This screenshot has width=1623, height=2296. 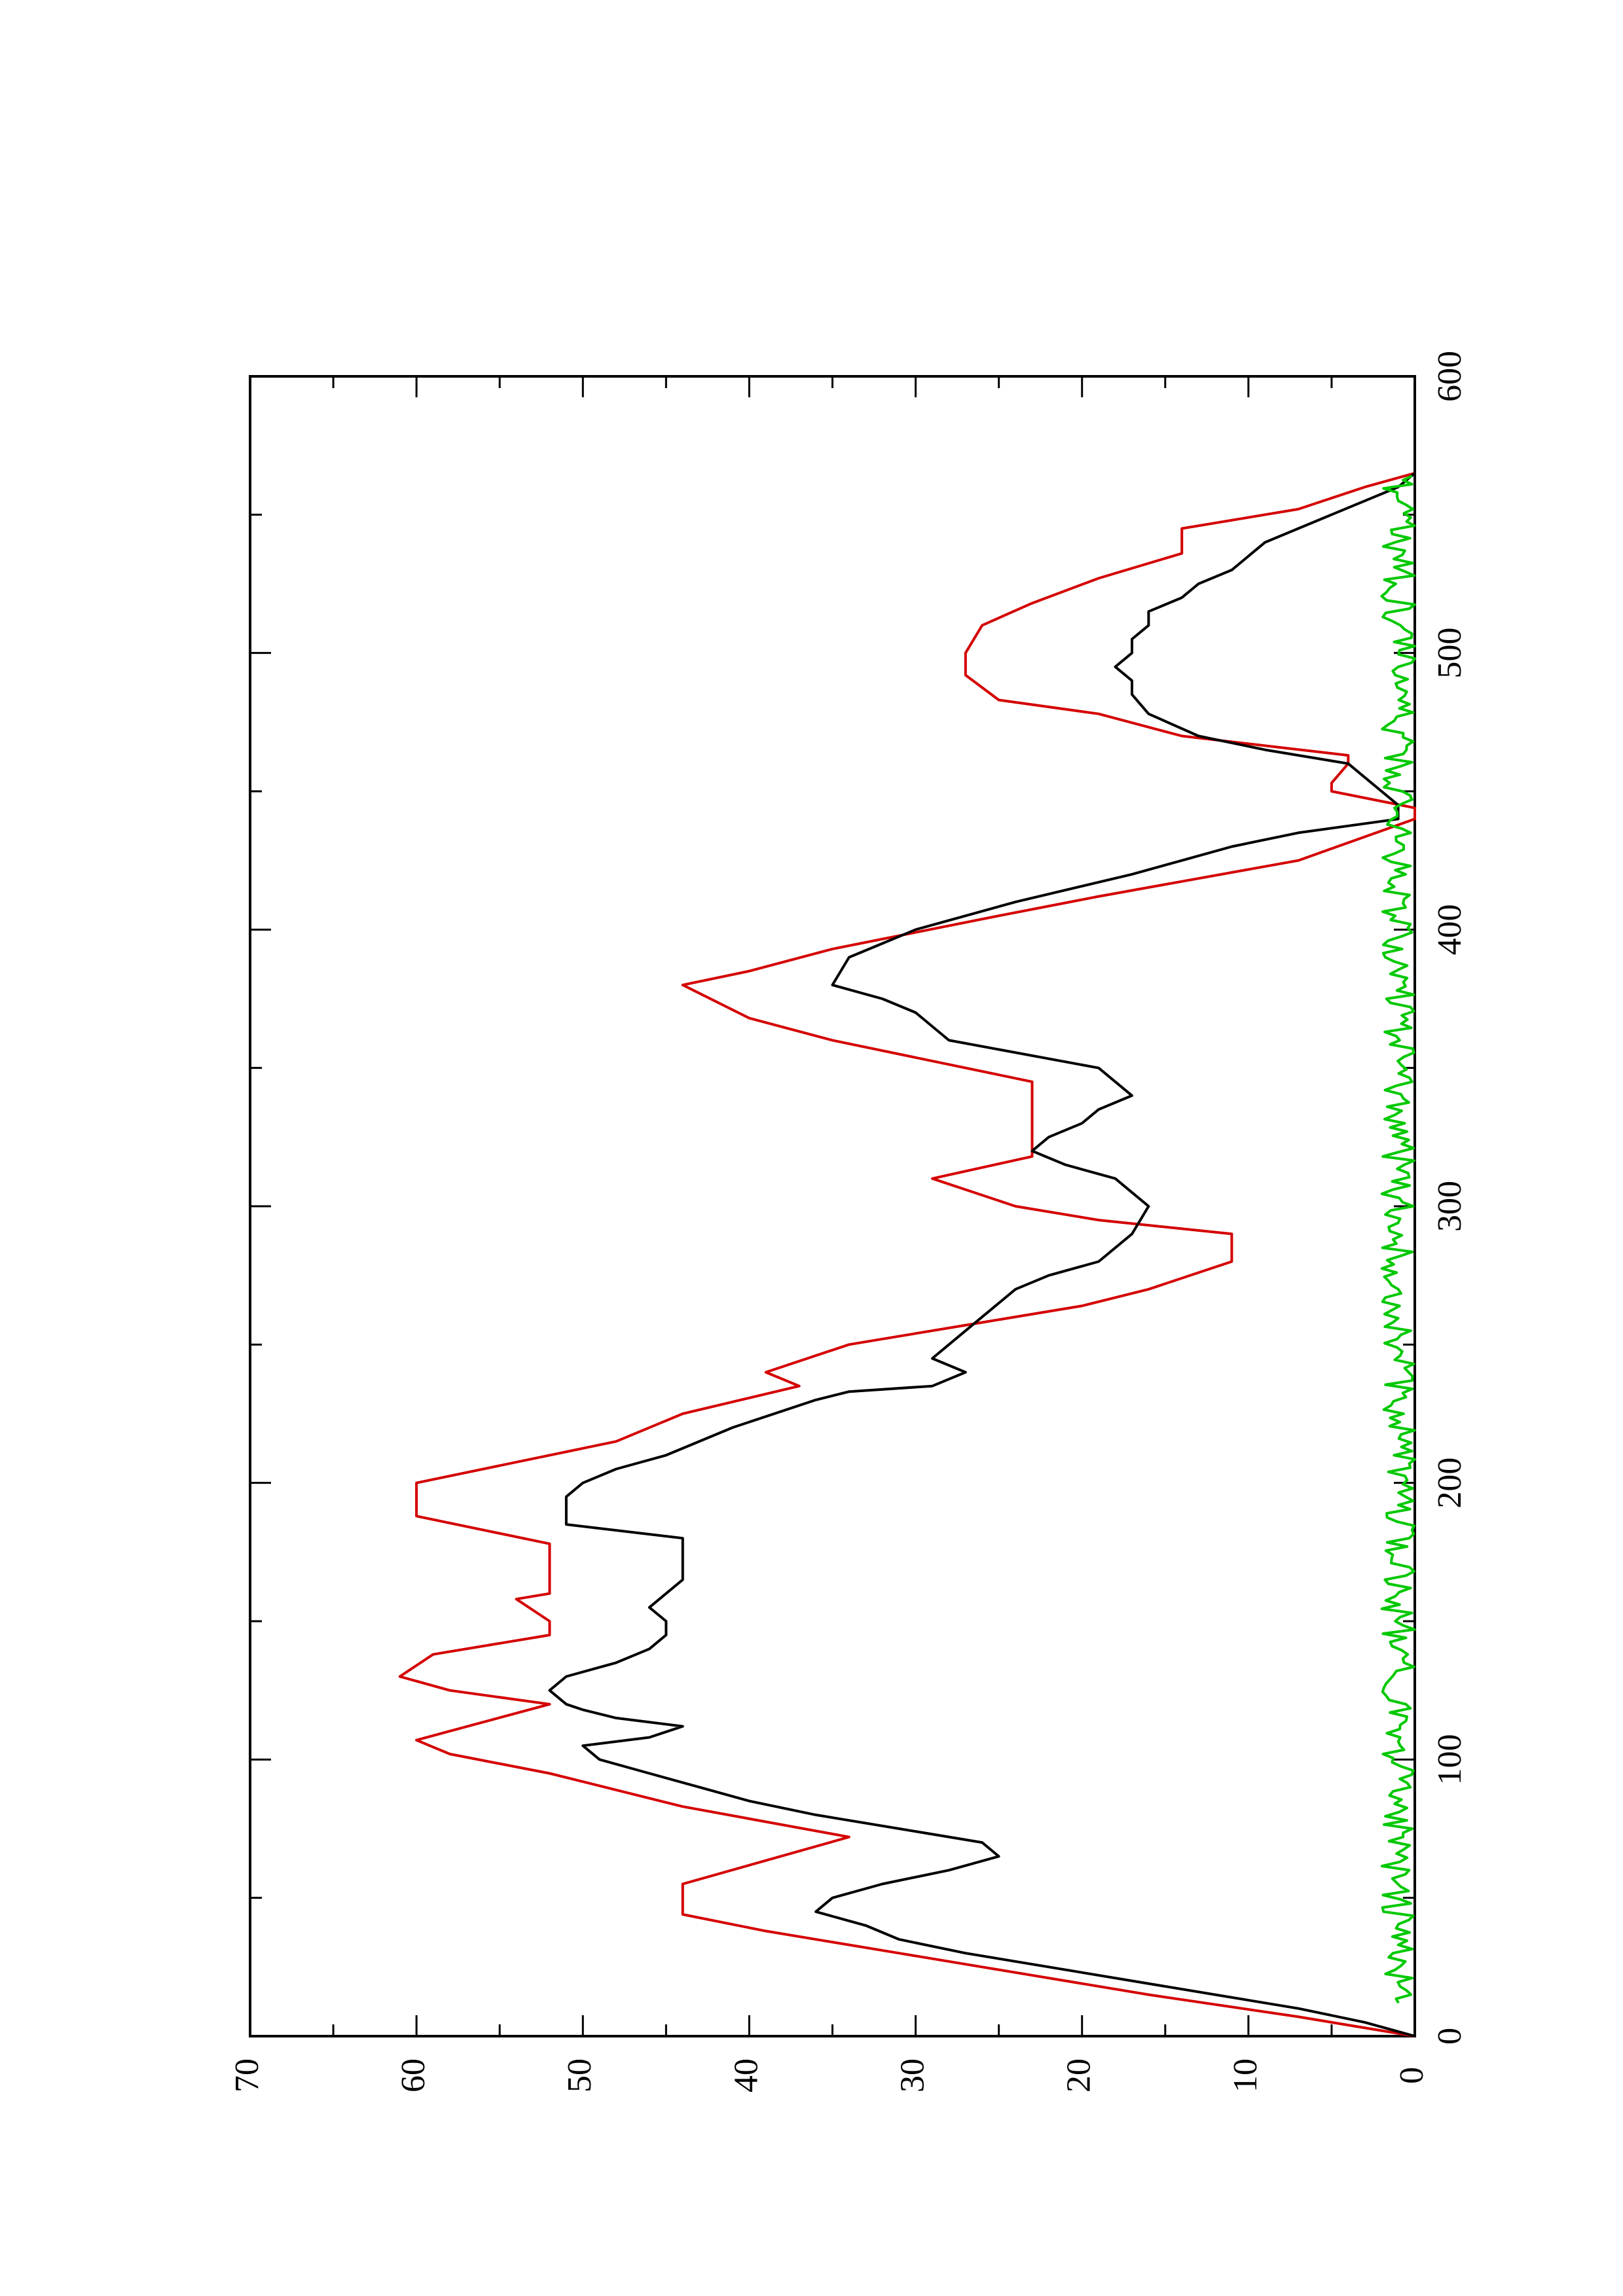 I want to click on y-tick-label: 0, so click(x=1412, y=2075).